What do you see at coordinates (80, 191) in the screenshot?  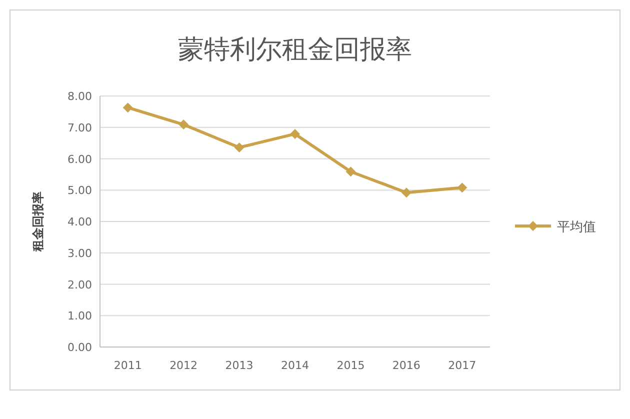 I see `y-tick-label: 5.00` at bounding box center [80, 191].